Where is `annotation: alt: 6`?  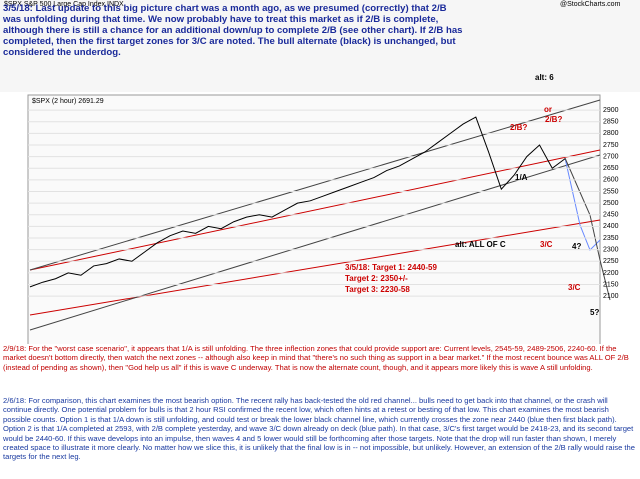
annotation: alt: 6 is located at coordinates (544, 77).